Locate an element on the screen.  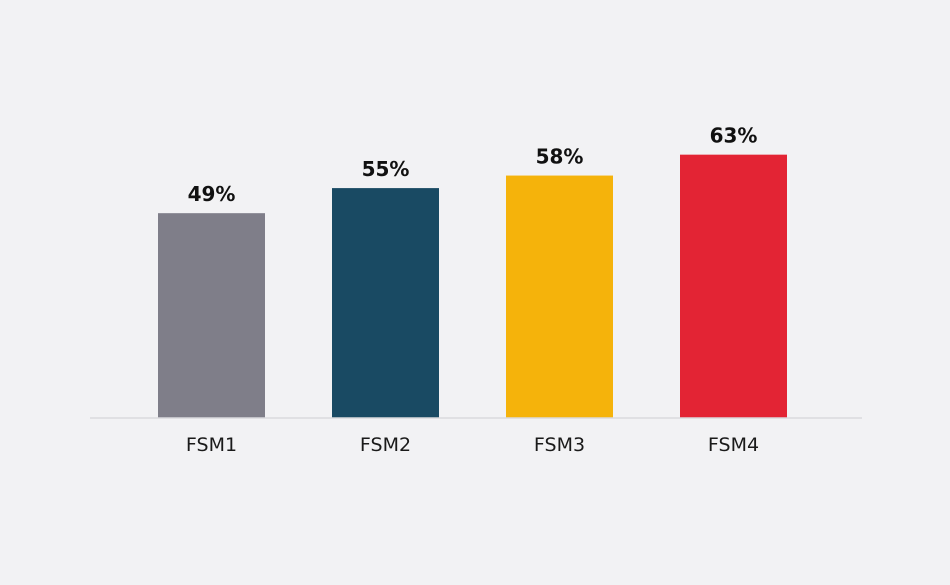
category-label-fsm2: FSM2 is located at coordinates (385, 445).